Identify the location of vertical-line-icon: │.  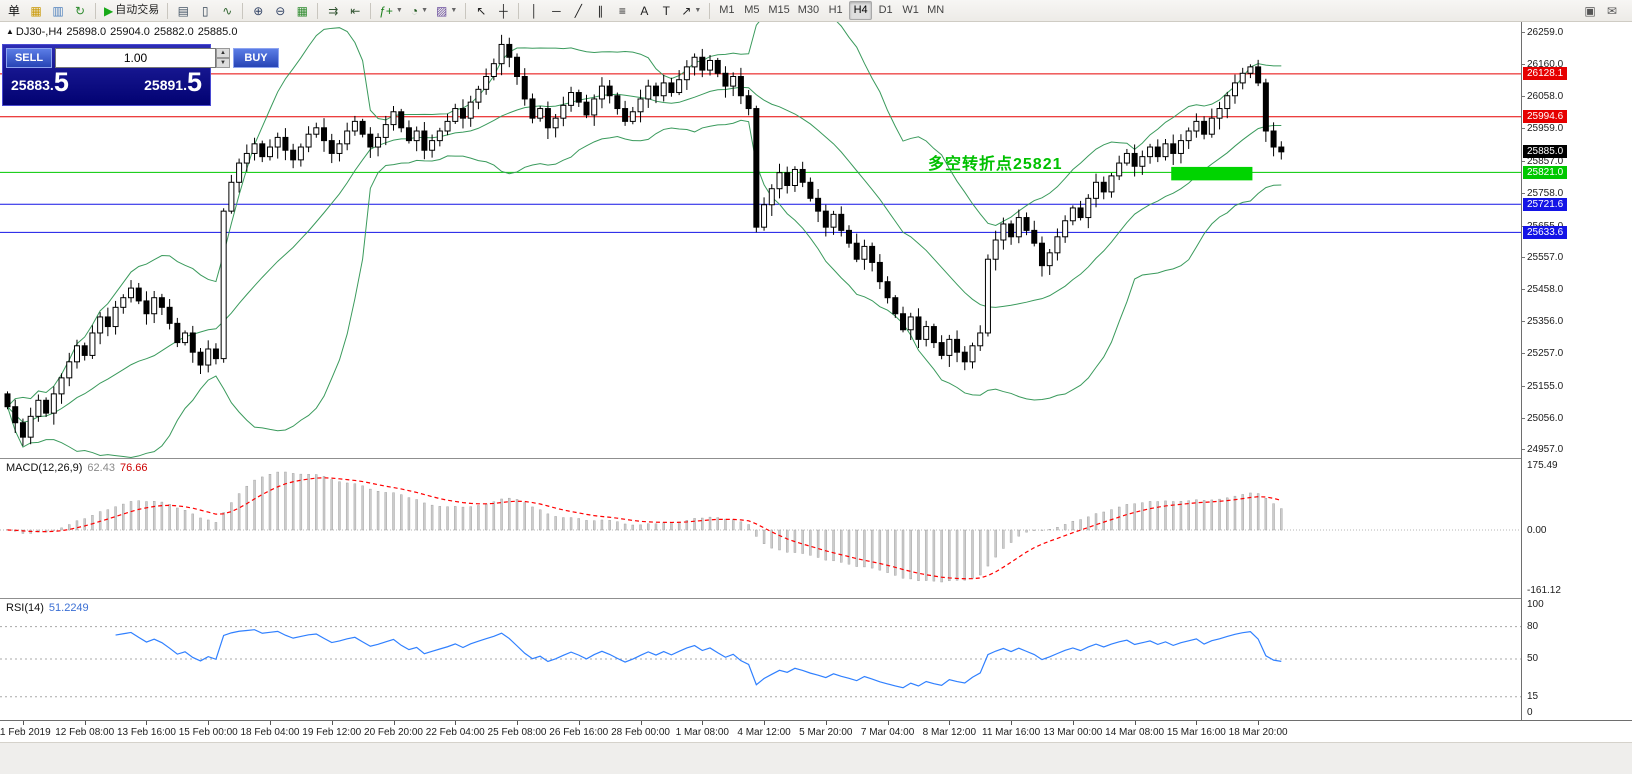
(534, 10).